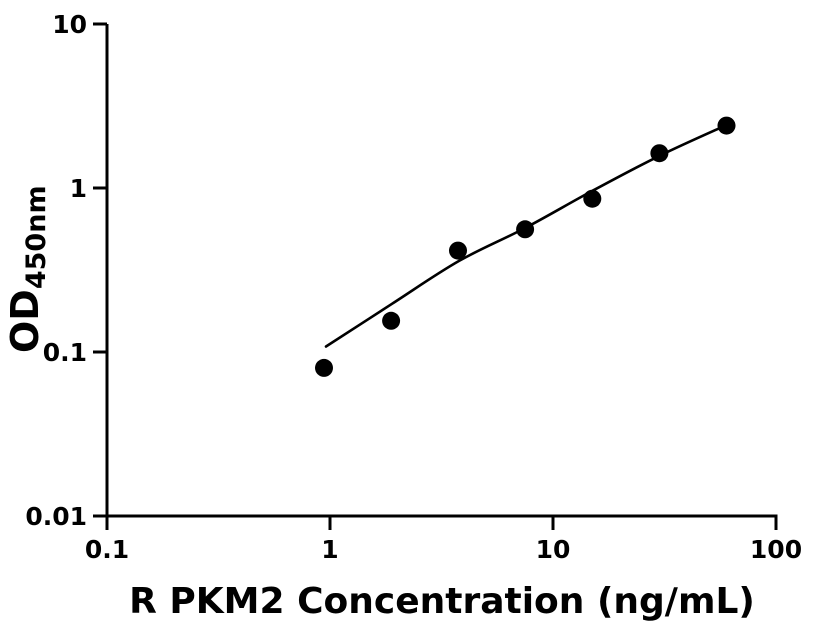 Image resolution: width=816 pixels, height=640 pixels. What do you see at coordinates (65, 352) in the screenshot?
I see `y-tick-label: 0.1` at bounding box center [65, 352].